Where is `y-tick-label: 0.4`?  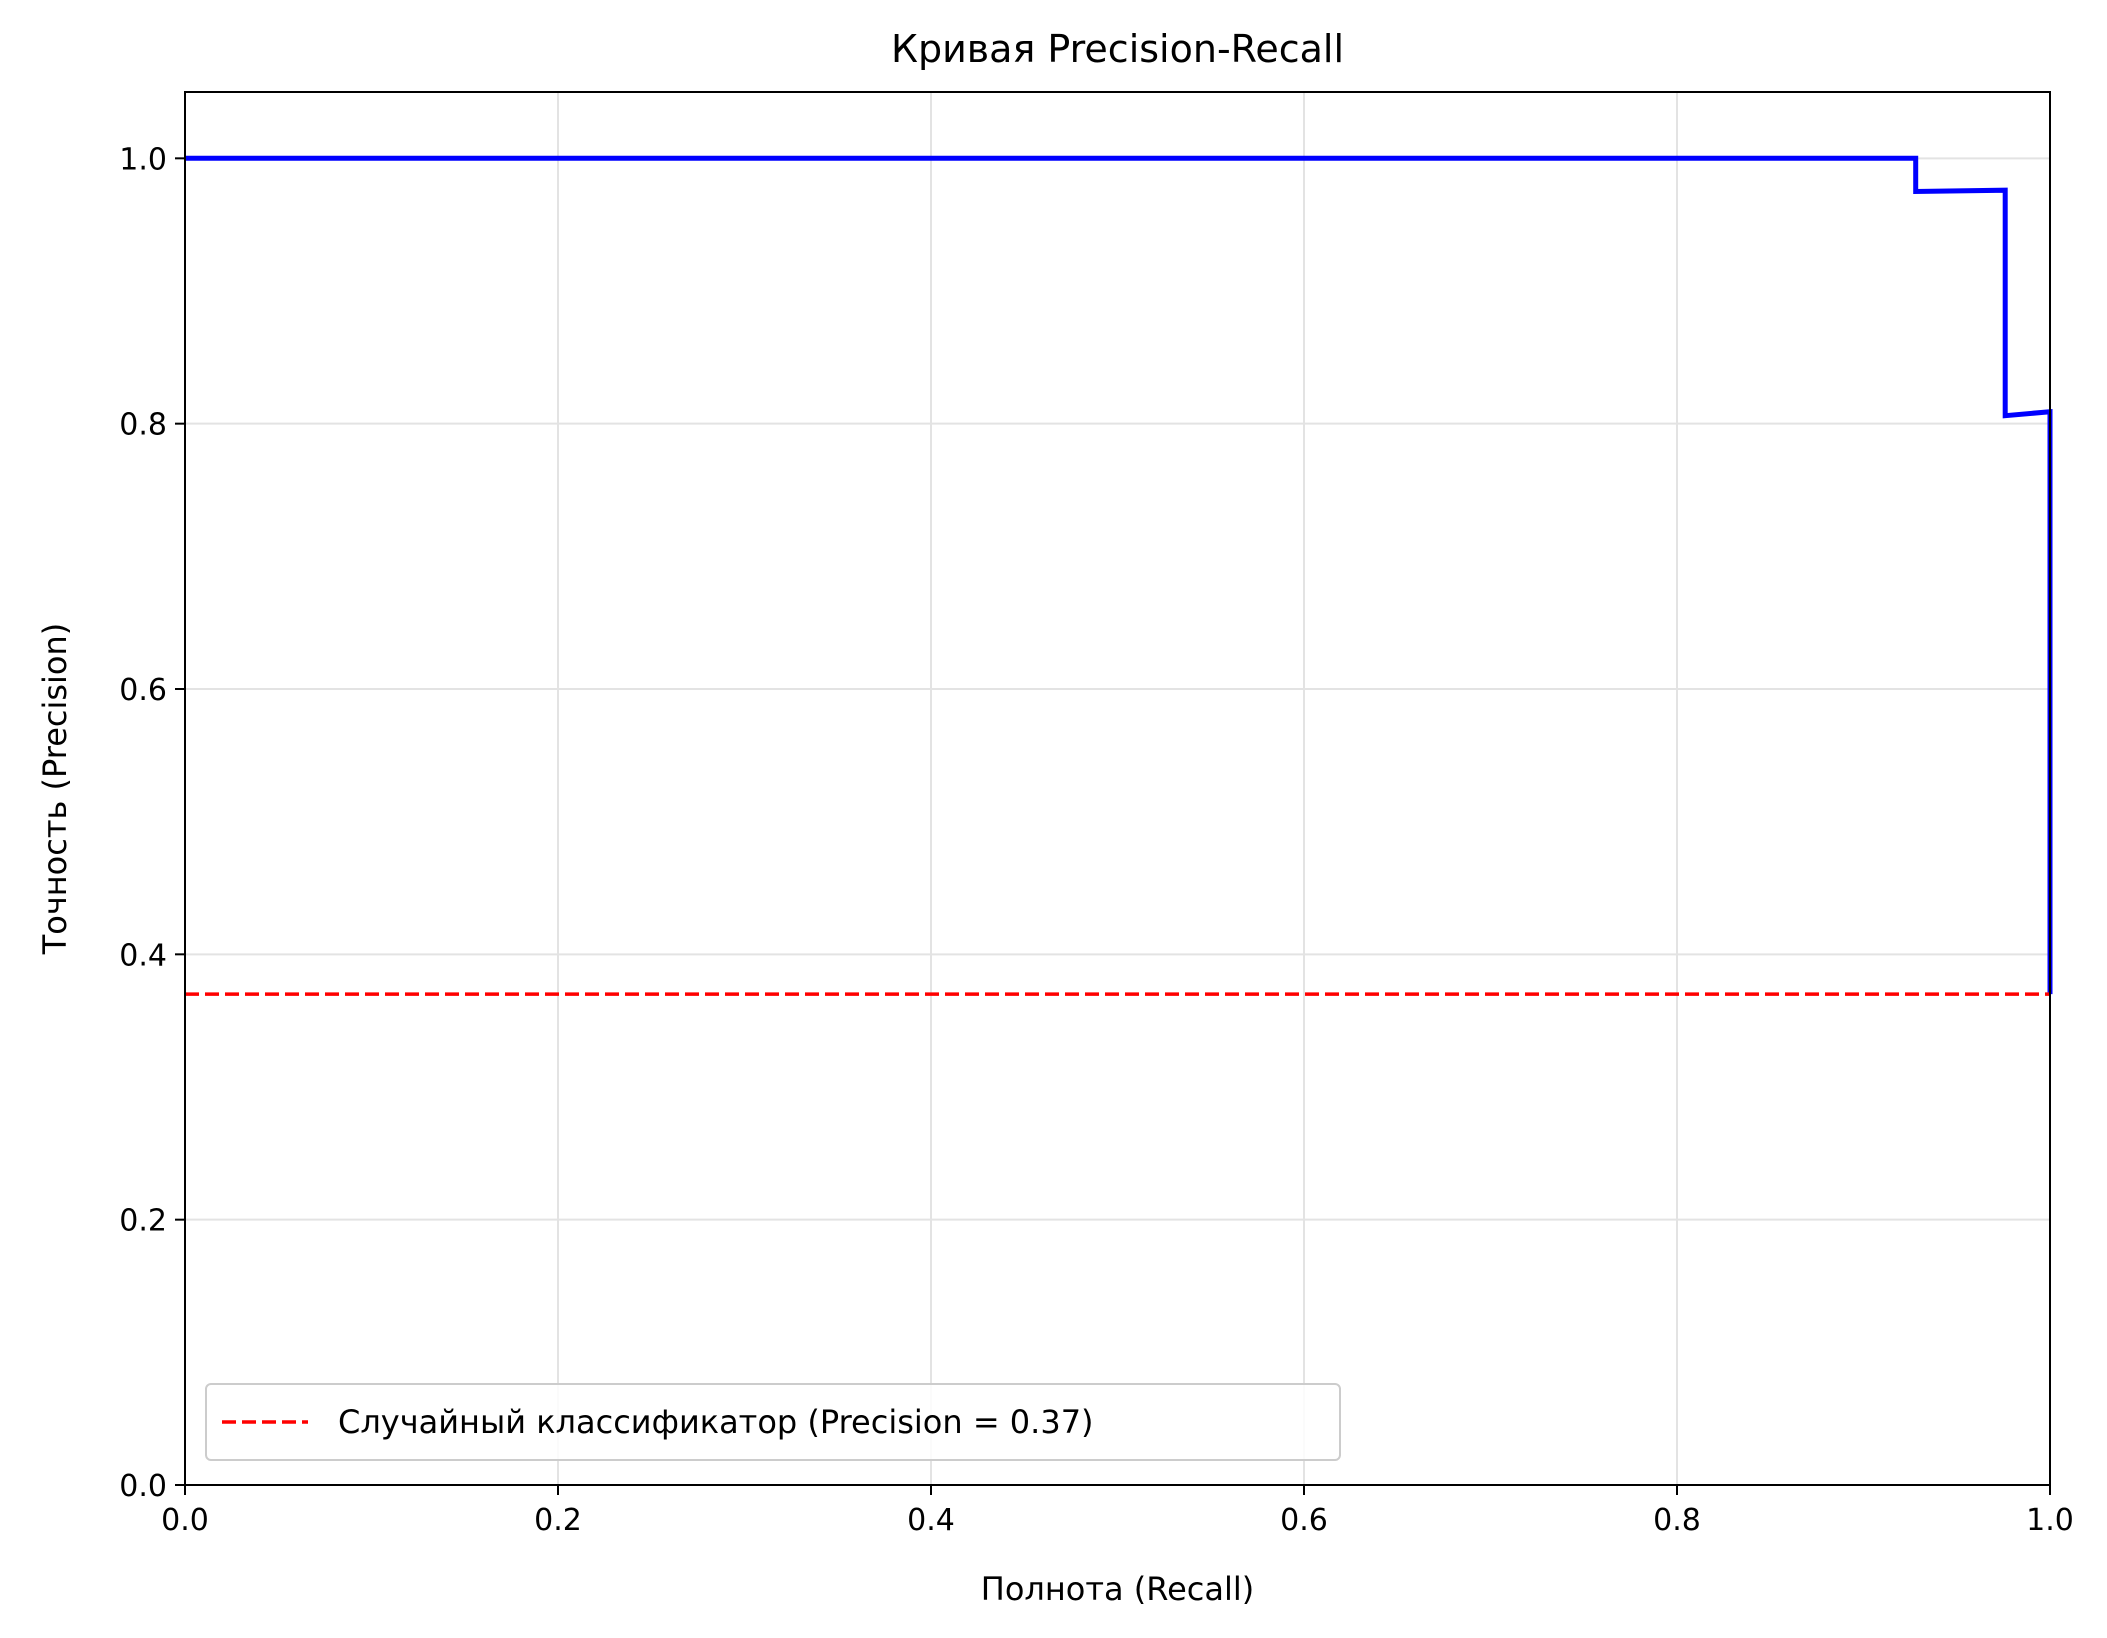 y-tick-label: 0.4 is located at coordinates (143, 955).